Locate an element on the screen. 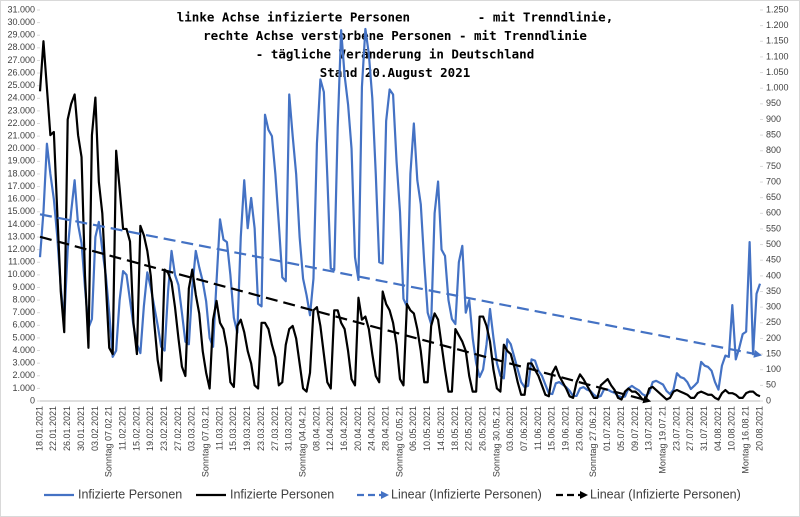 The height and width of the screenshot is (517, 800). x-tick-label: Sonntag 04.04.21 is located at coordinates (302, 441).